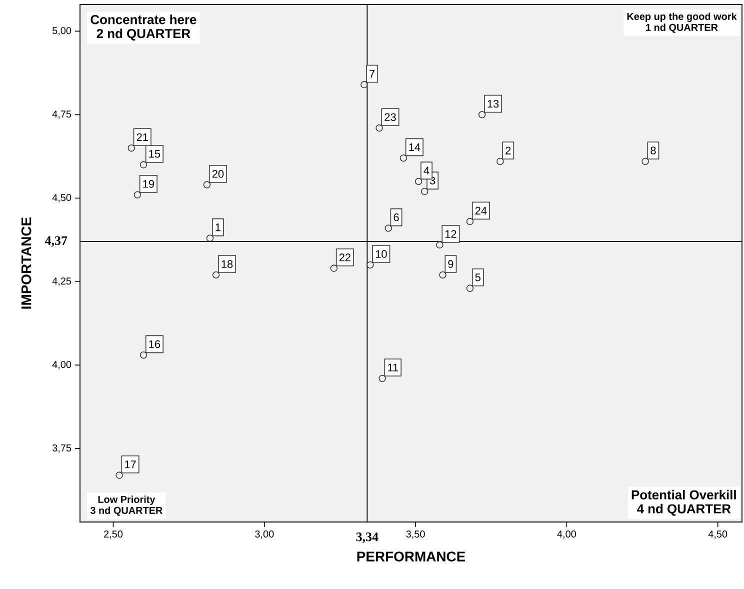 This screenshot has height=589, width=744. I want to click on annotation: 10, so click(381, 254).